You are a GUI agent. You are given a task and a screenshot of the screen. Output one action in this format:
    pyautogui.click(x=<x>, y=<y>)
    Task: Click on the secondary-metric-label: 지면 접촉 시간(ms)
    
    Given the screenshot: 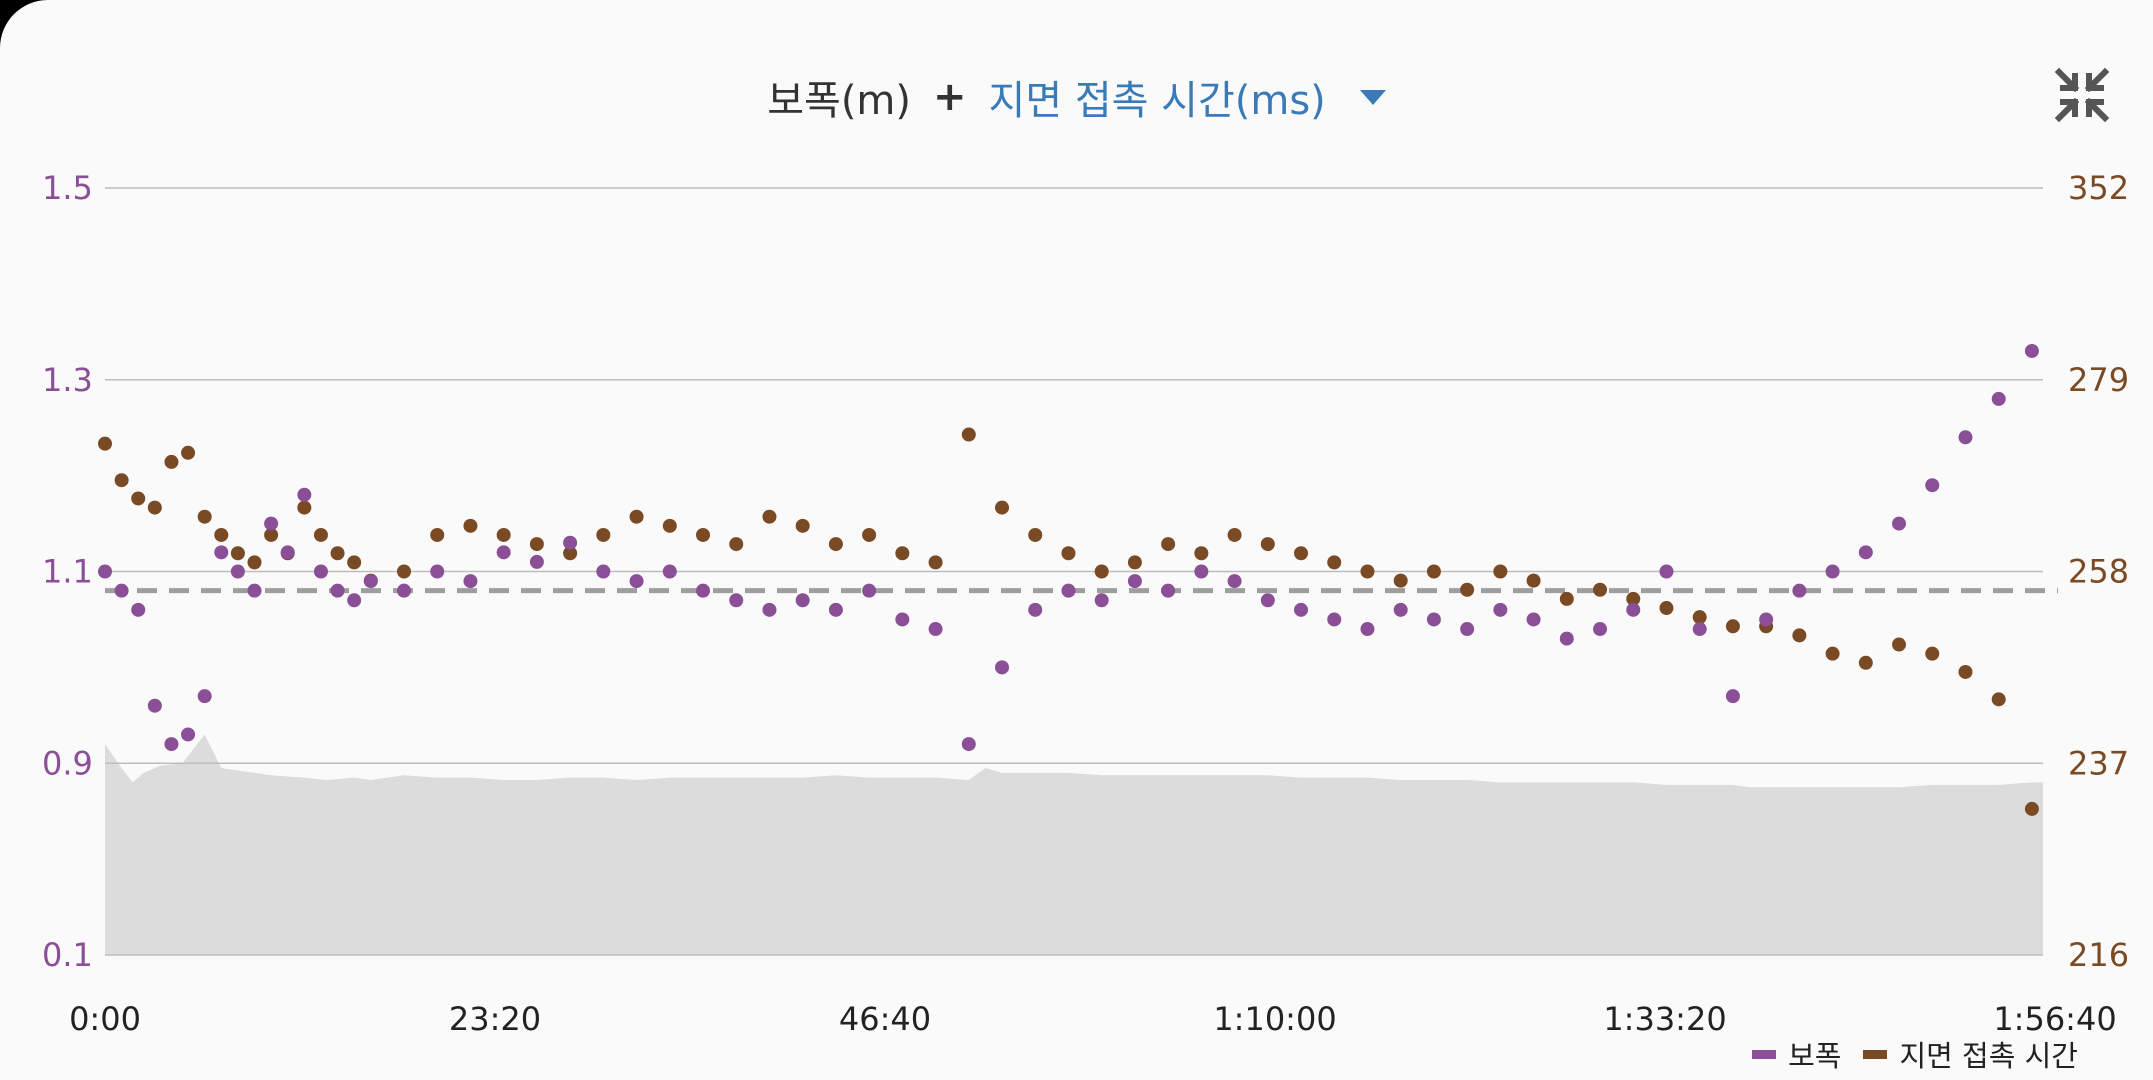 What is the action you would take?
    pyautogui.click(x=1157, y=101)
    